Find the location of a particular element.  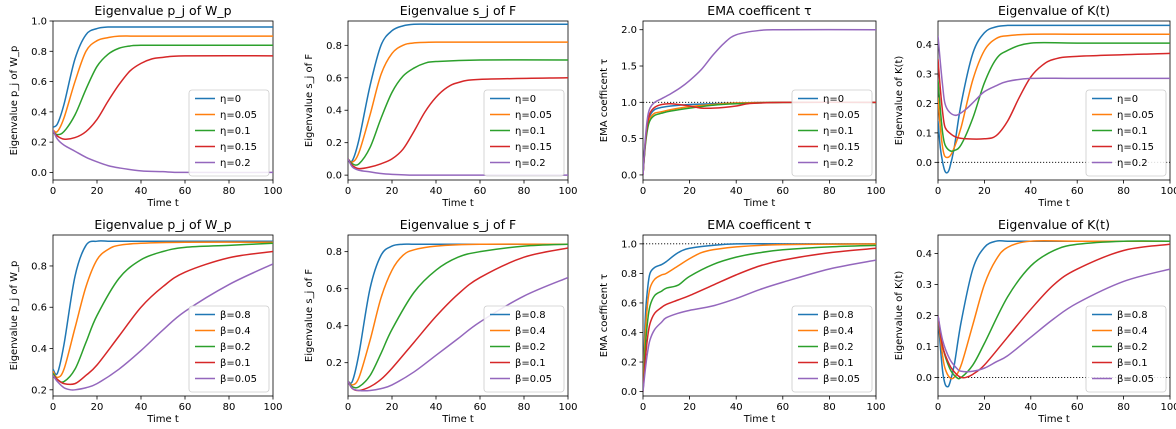

legend-box is located at coordinates (832, 133).